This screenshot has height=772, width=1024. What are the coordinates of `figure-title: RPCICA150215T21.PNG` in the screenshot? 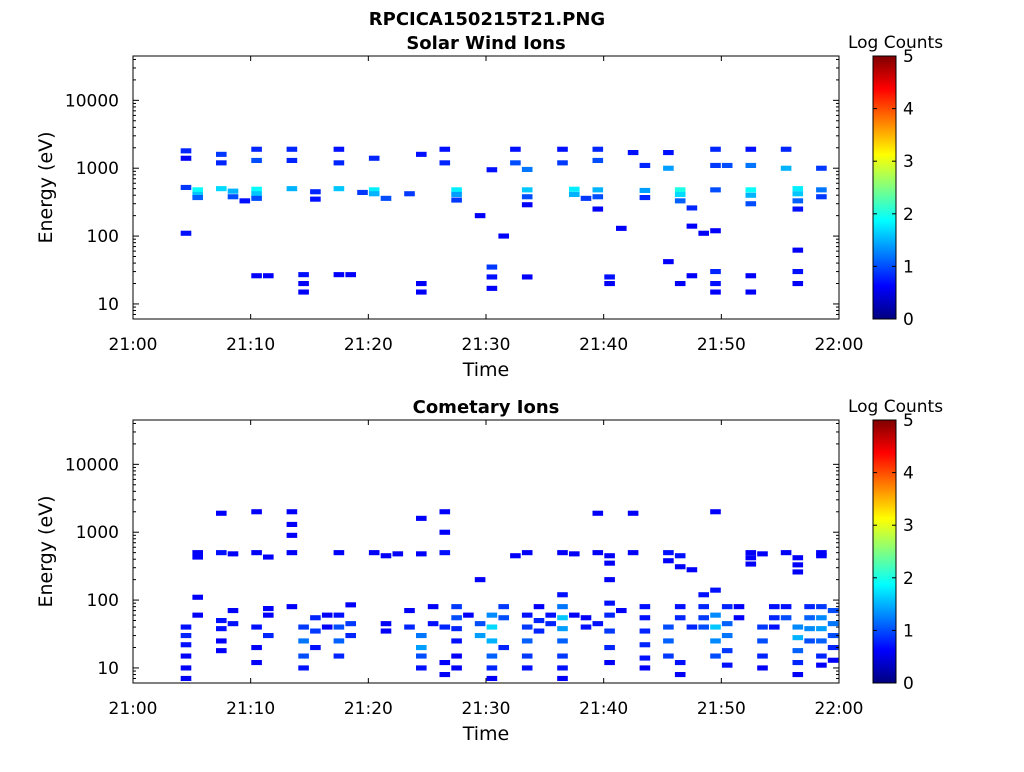 It's located at (487, 19).